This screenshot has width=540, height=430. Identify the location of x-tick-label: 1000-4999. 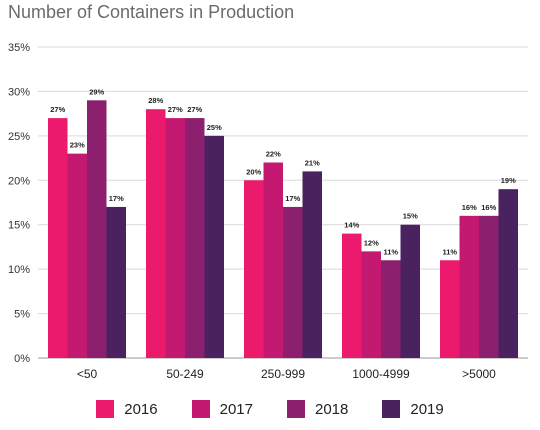
(381, 374).